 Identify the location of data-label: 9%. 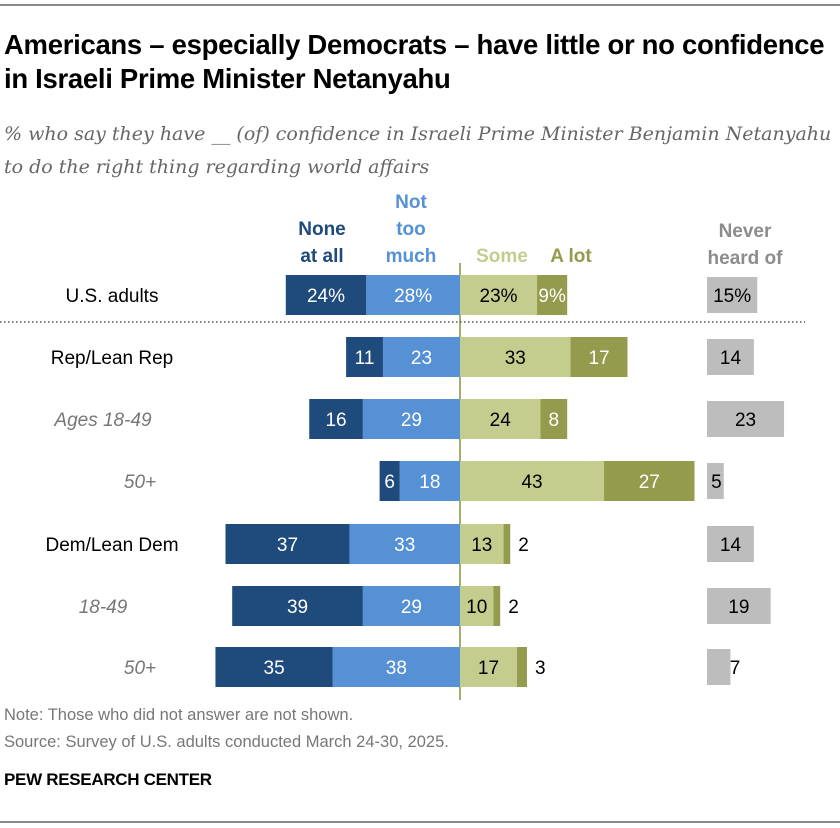
(552, 296).